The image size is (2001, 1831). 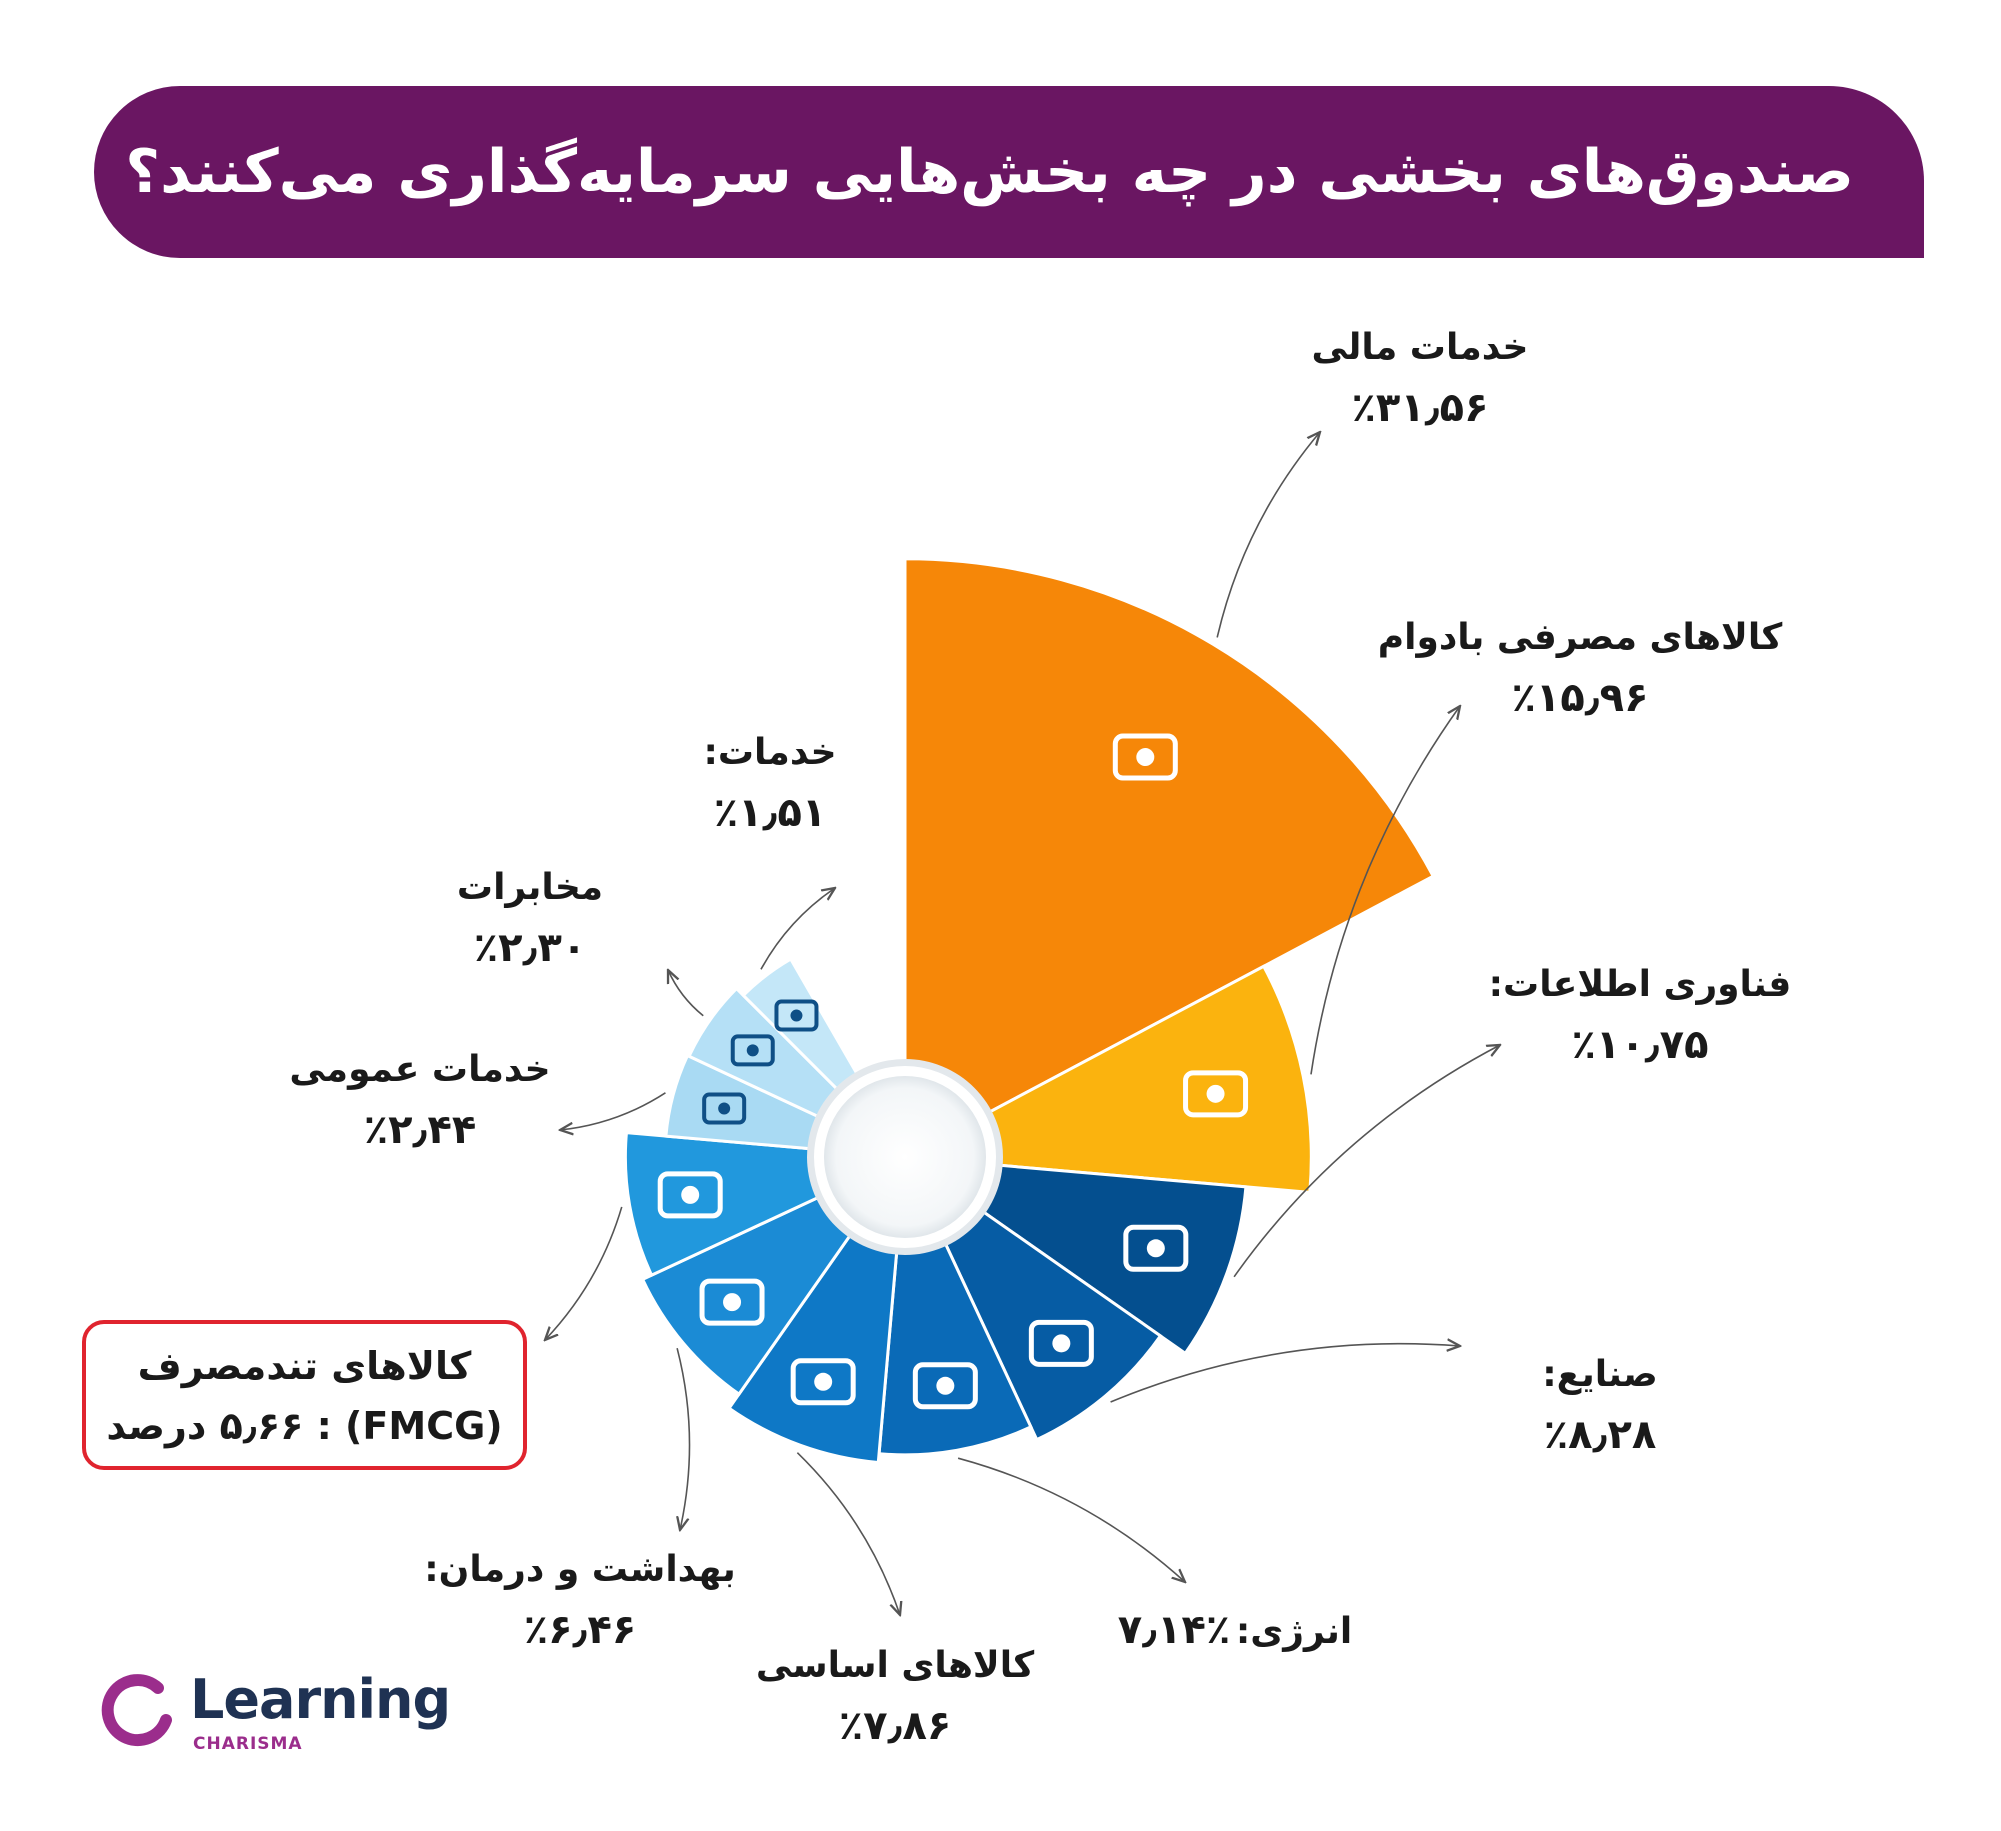 I want to click on label-fmcg: کالاهای تندمصرف (FMCG) : ۵٫۶۶ درصد, so click(x=304, y=1395).